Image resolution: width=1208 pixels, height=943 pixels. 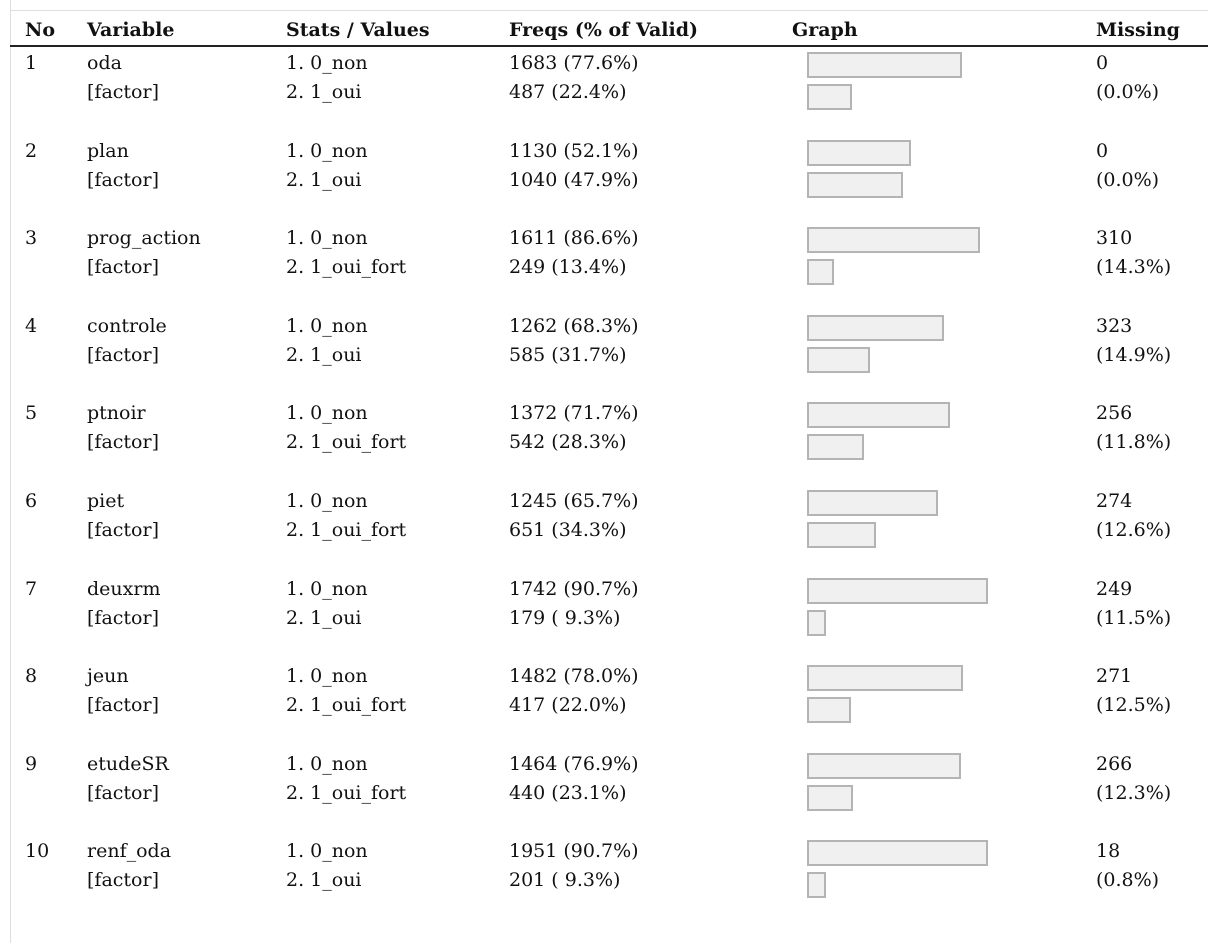 I want to click on freqs-cell: 1245 (65.7%) 651 (34.3%), so click(x=574, y=516).